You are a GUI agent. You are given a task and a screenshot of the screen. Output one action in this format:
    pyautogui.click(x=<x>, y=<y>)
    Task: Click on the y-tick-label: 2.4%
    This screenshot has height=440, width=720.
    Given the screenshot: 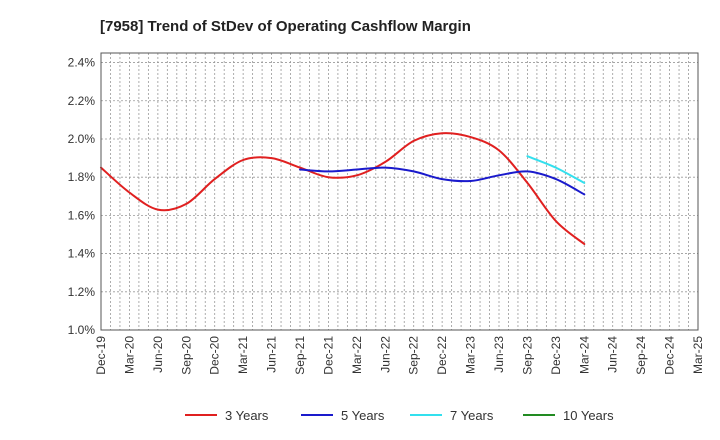 What is the action you would take?
    pyautogui.click(x=82, y=63)
    